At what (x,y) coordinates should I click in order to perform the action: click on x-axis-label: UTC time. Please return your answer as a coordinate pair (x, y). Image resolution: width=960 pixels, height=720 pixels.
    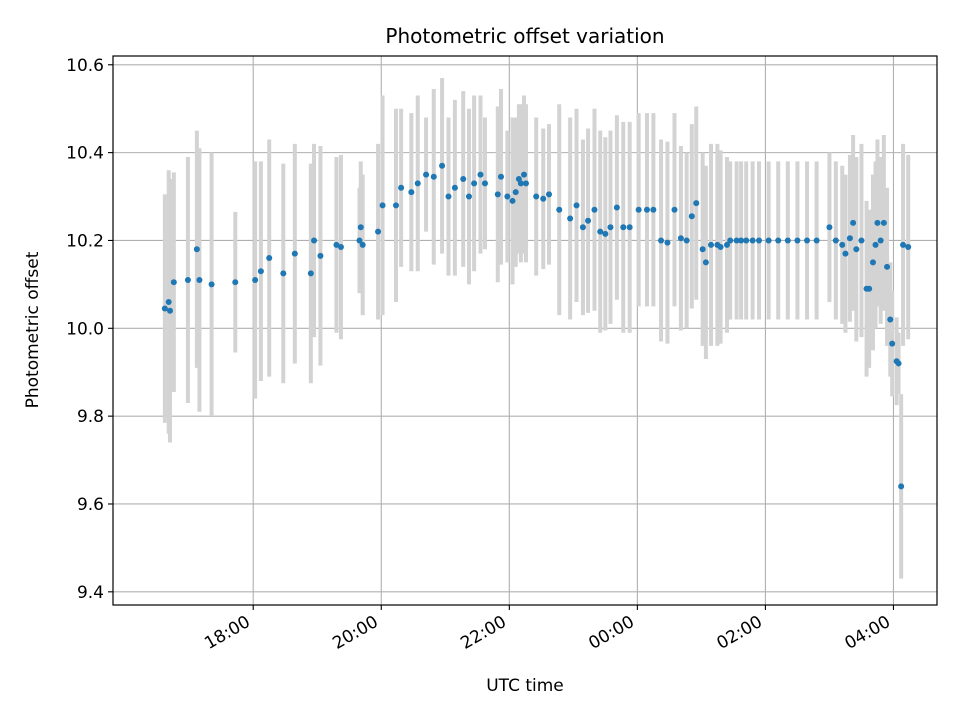
    Looking at the image, I should click on (525, 686).